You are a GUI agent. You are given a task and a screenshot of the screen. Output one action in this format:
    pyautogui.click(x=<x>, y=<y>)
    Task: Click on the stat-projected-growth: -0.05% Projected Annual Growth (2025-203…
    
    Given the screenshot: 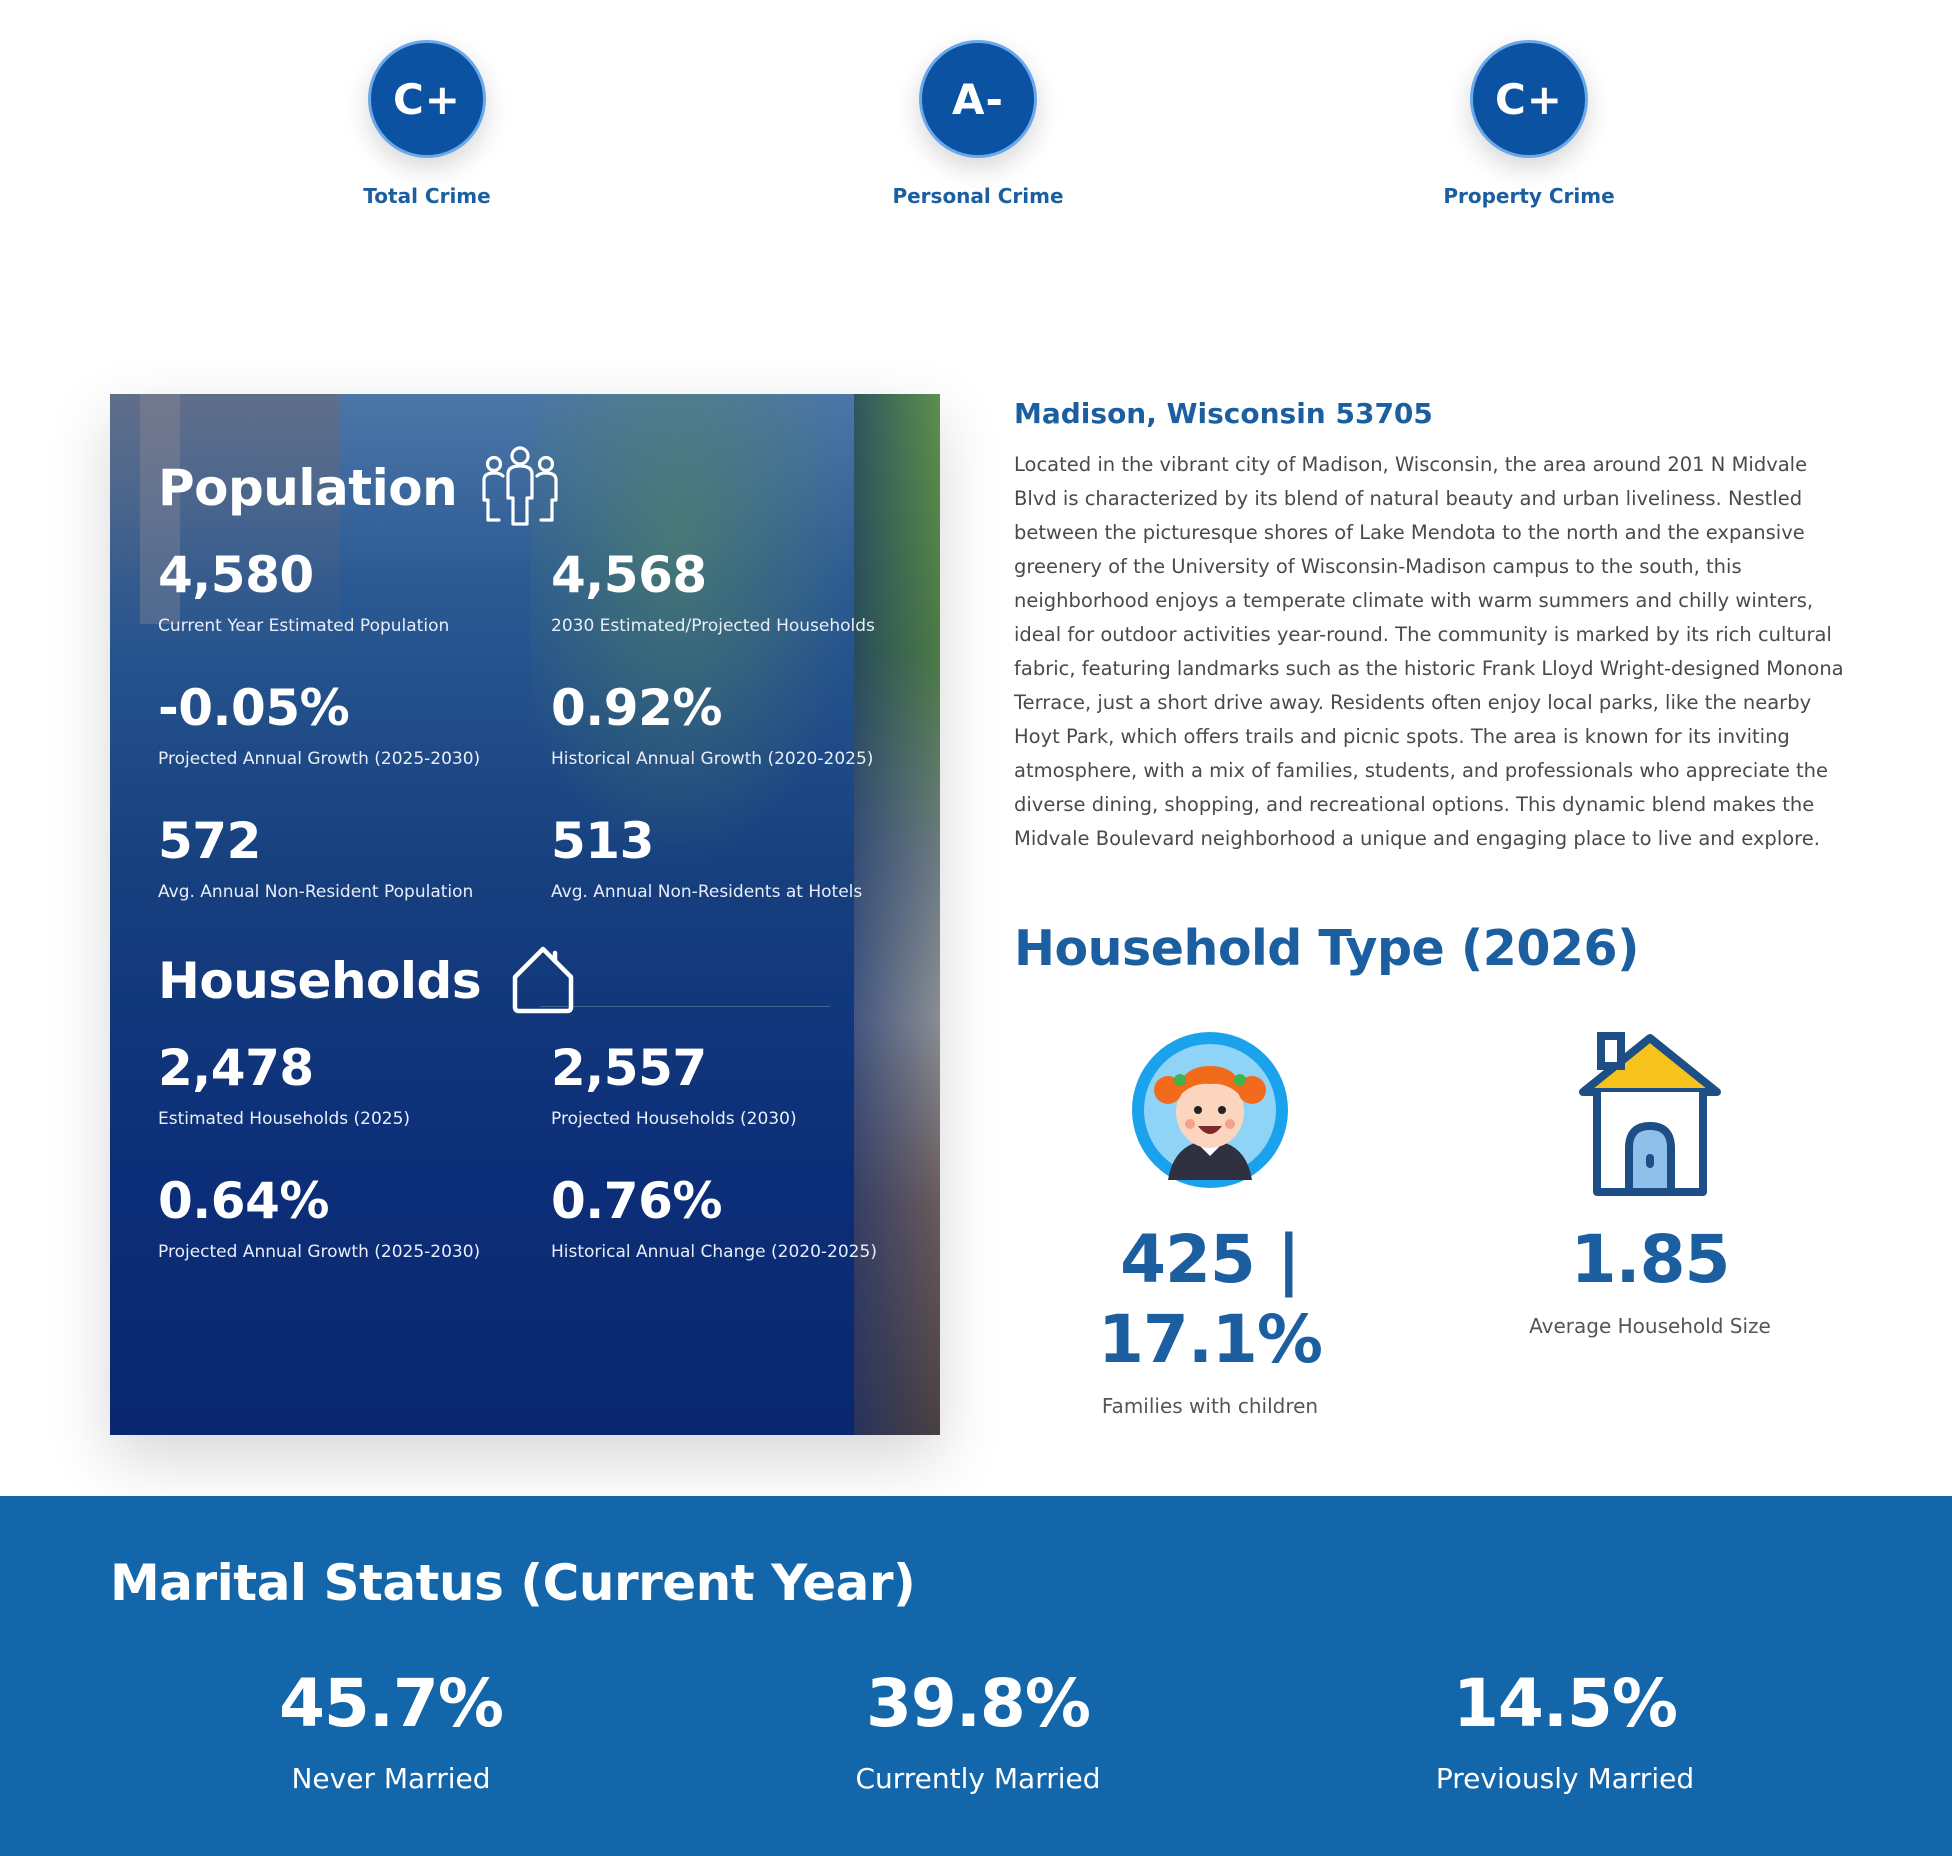 What is the action you would take?
    pyautogui.click(x=354, y=739)
    